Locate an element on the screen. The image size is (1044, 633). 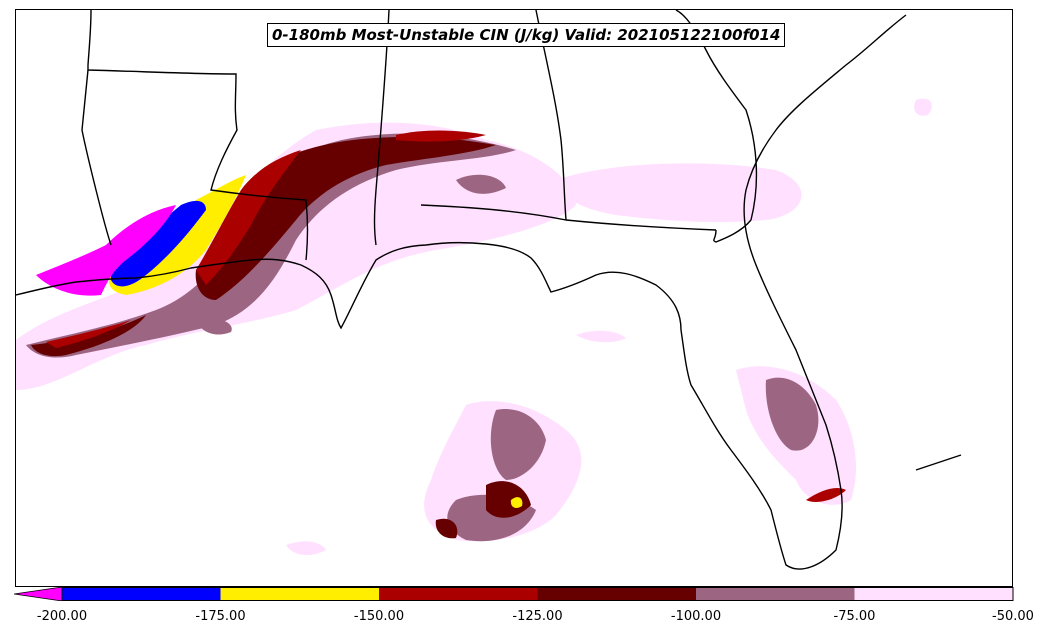
colorbar is located at coordinates (514, 594).